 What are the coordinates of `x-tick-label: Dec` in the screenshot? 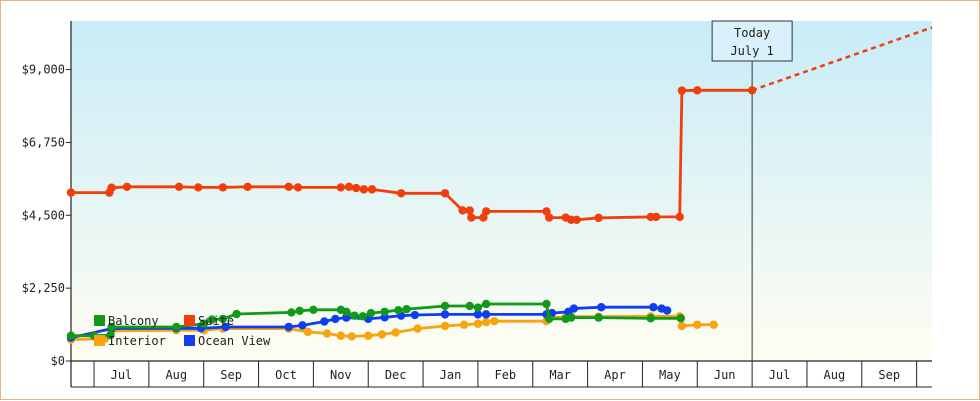 It's located at (396, 375).